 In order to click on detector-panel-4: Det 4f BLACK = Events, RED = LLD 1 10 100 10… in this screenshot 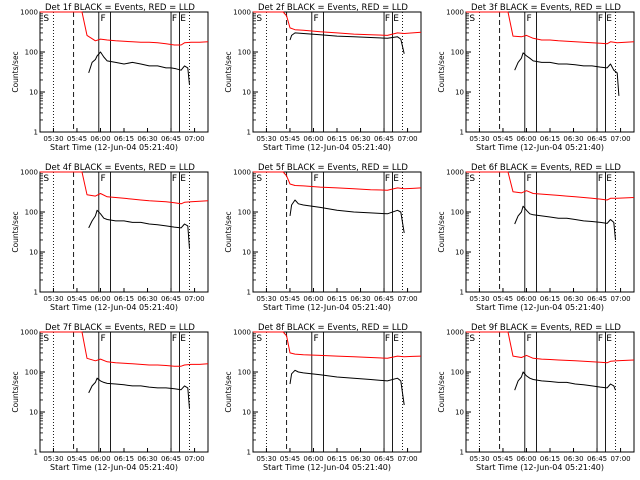, I will do `click(110, 237)`.